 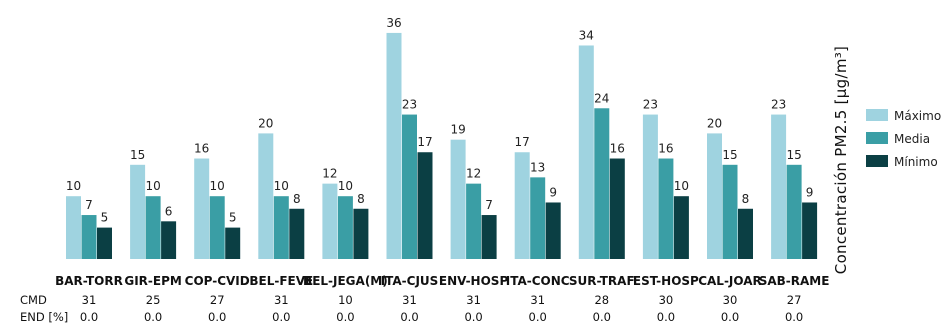 What do you see at coordinates (714, 196) in the screenshot?
I see `bar-maximo-cal-joar` at bounding box center [714, 196].